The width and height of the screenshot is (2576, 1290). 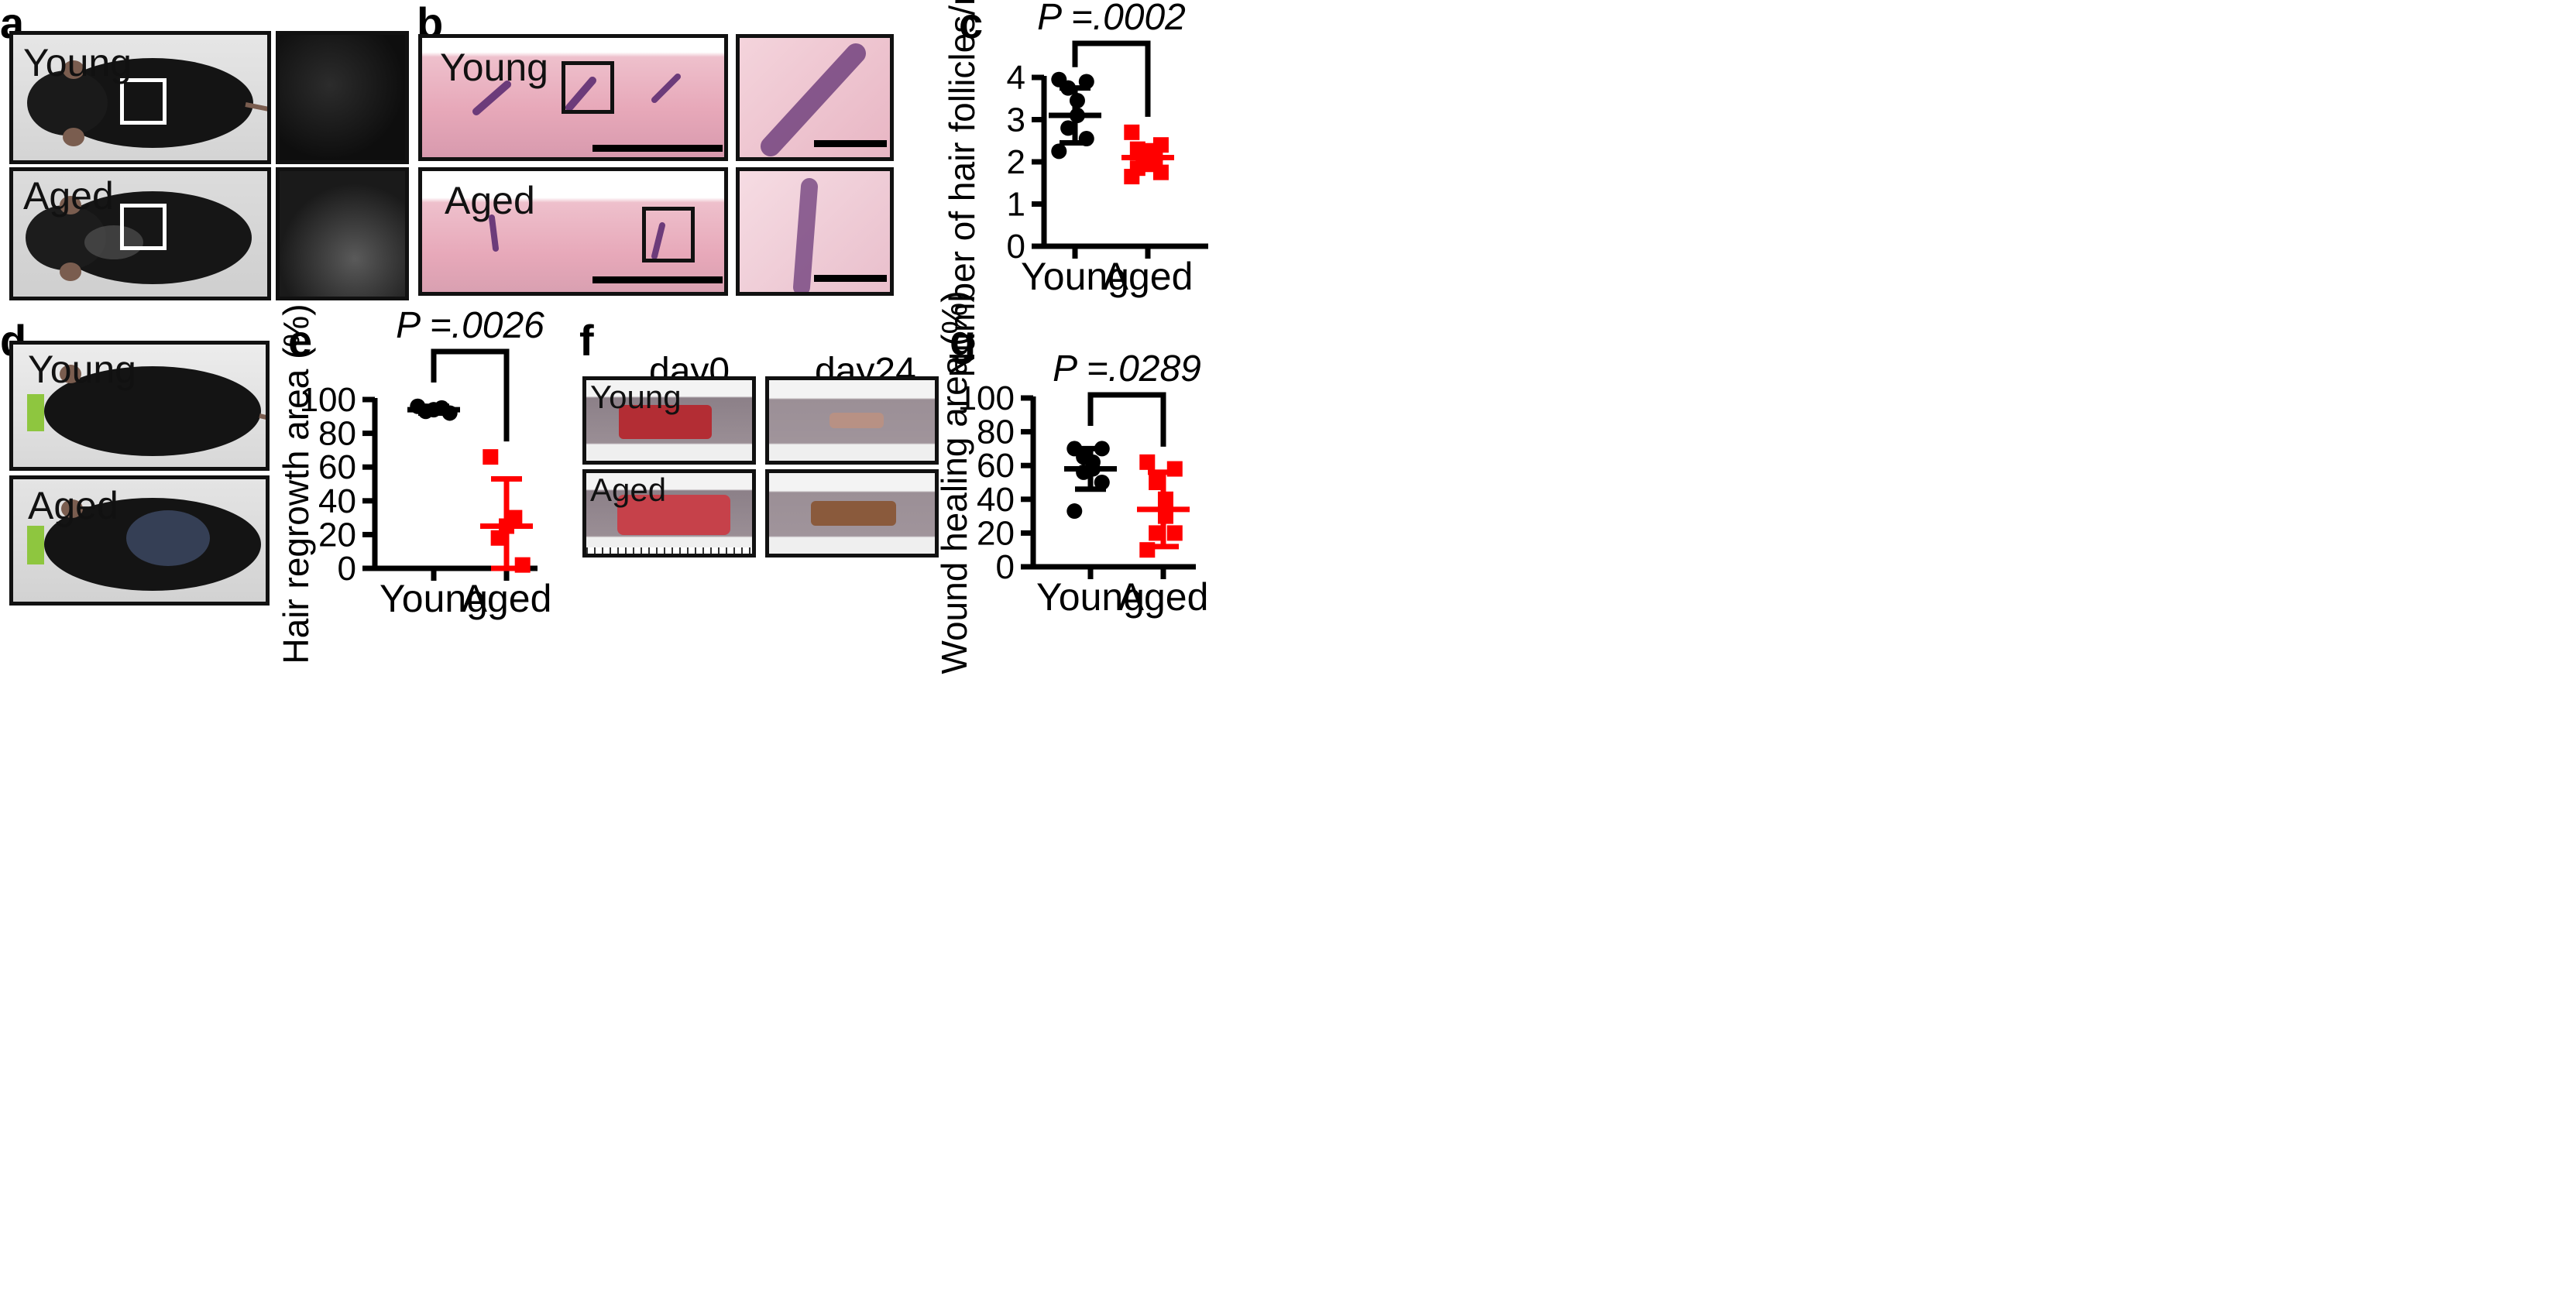 I want to click on histology-young, so click(x=573, y=97).